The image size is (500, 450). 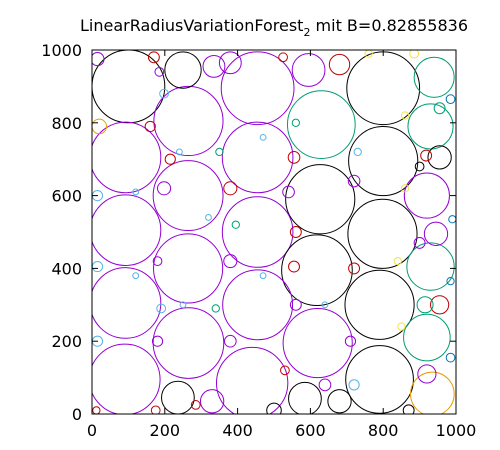 What do you see at coordinates (77, 414) in the screenshot?
I see `y-tick-label: 0` at bounding box center [77, 414].